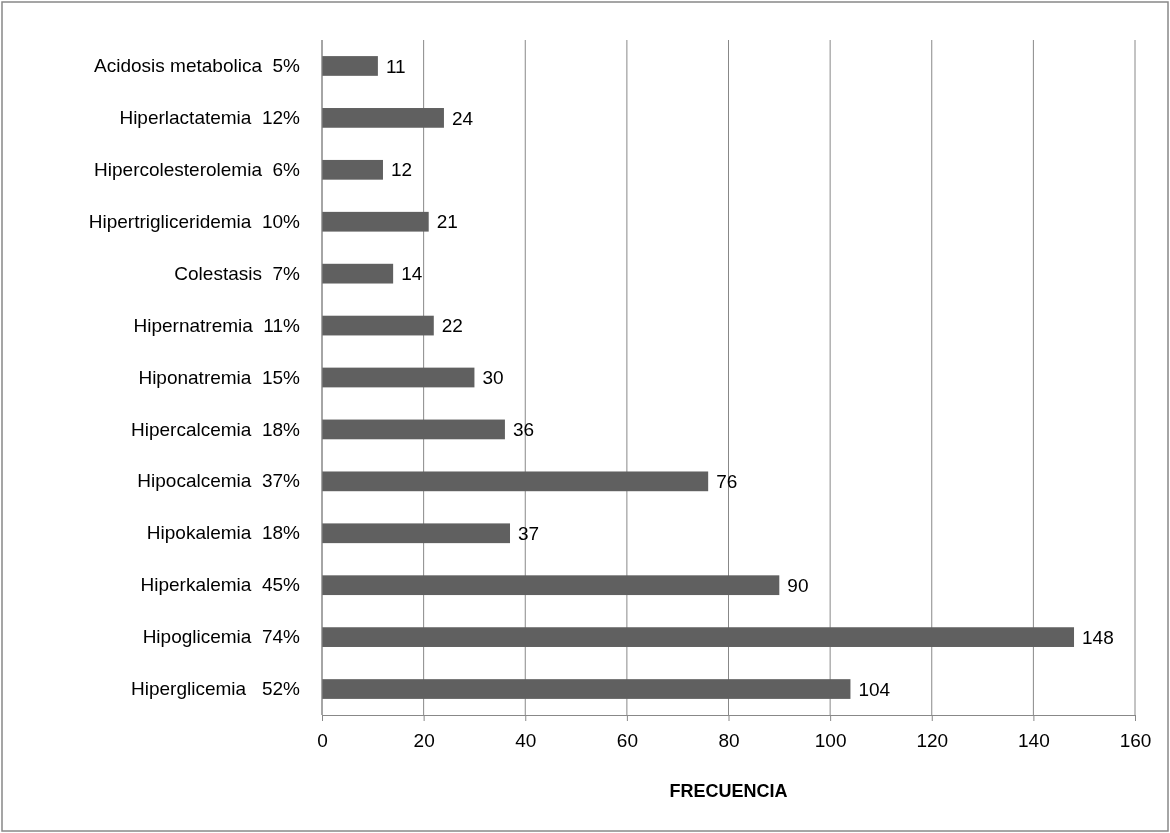  I want to click on x-tick-label: 120, so click(932, 740).